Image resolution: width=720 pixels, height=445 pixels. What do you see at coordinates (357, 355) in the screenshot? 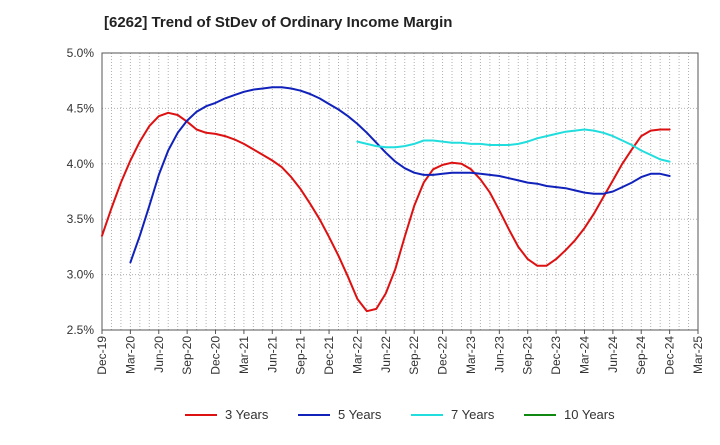
I see `x-tick-label: Mar-22` at bounding box center [357, 355].